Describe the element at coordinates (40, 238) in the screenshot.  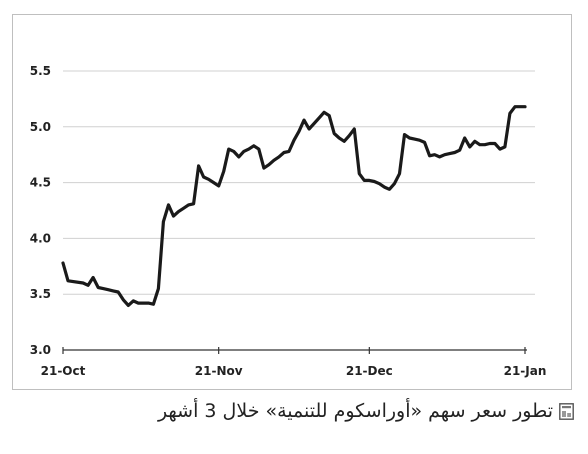
I see `y-tick-label: 4.0` at that location.